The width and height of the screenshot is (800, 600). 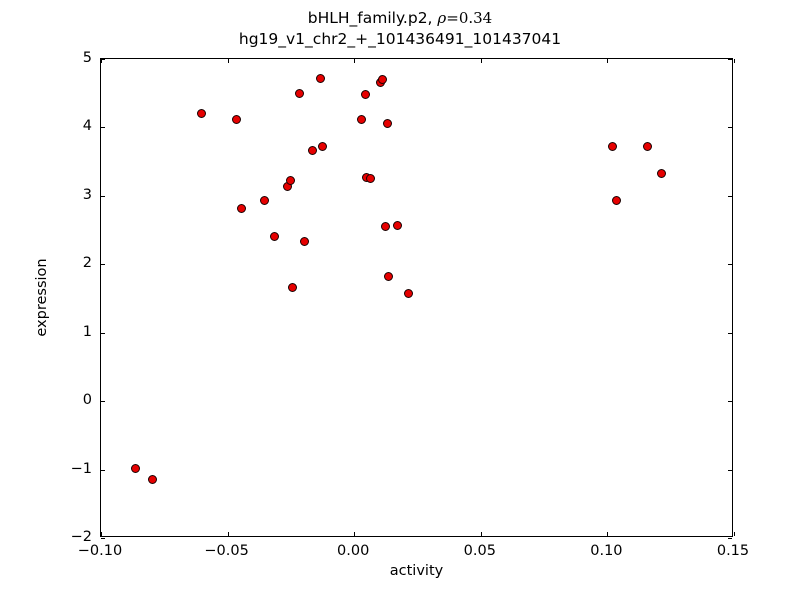 What do you see at coordinates (475, 18) in the screenshot?
I see `rho-value: 0.34` at bounding box center [475, 18].